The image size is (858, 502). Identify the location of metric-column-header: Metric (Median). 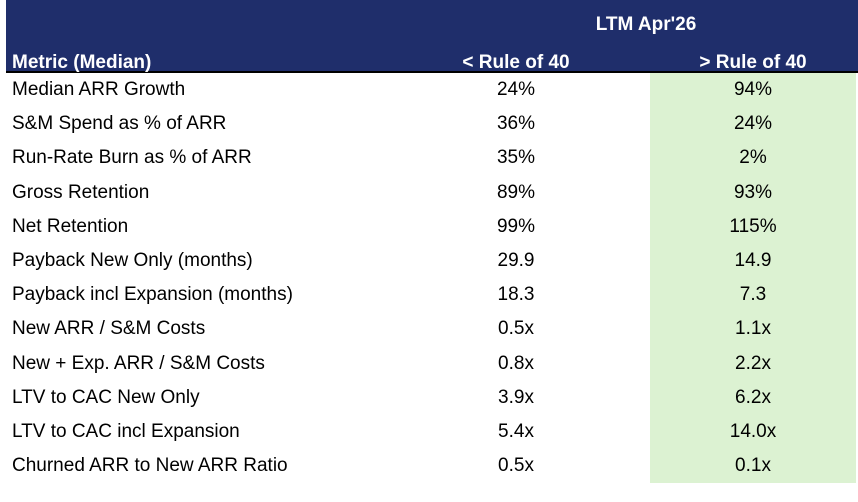
(82, 62).